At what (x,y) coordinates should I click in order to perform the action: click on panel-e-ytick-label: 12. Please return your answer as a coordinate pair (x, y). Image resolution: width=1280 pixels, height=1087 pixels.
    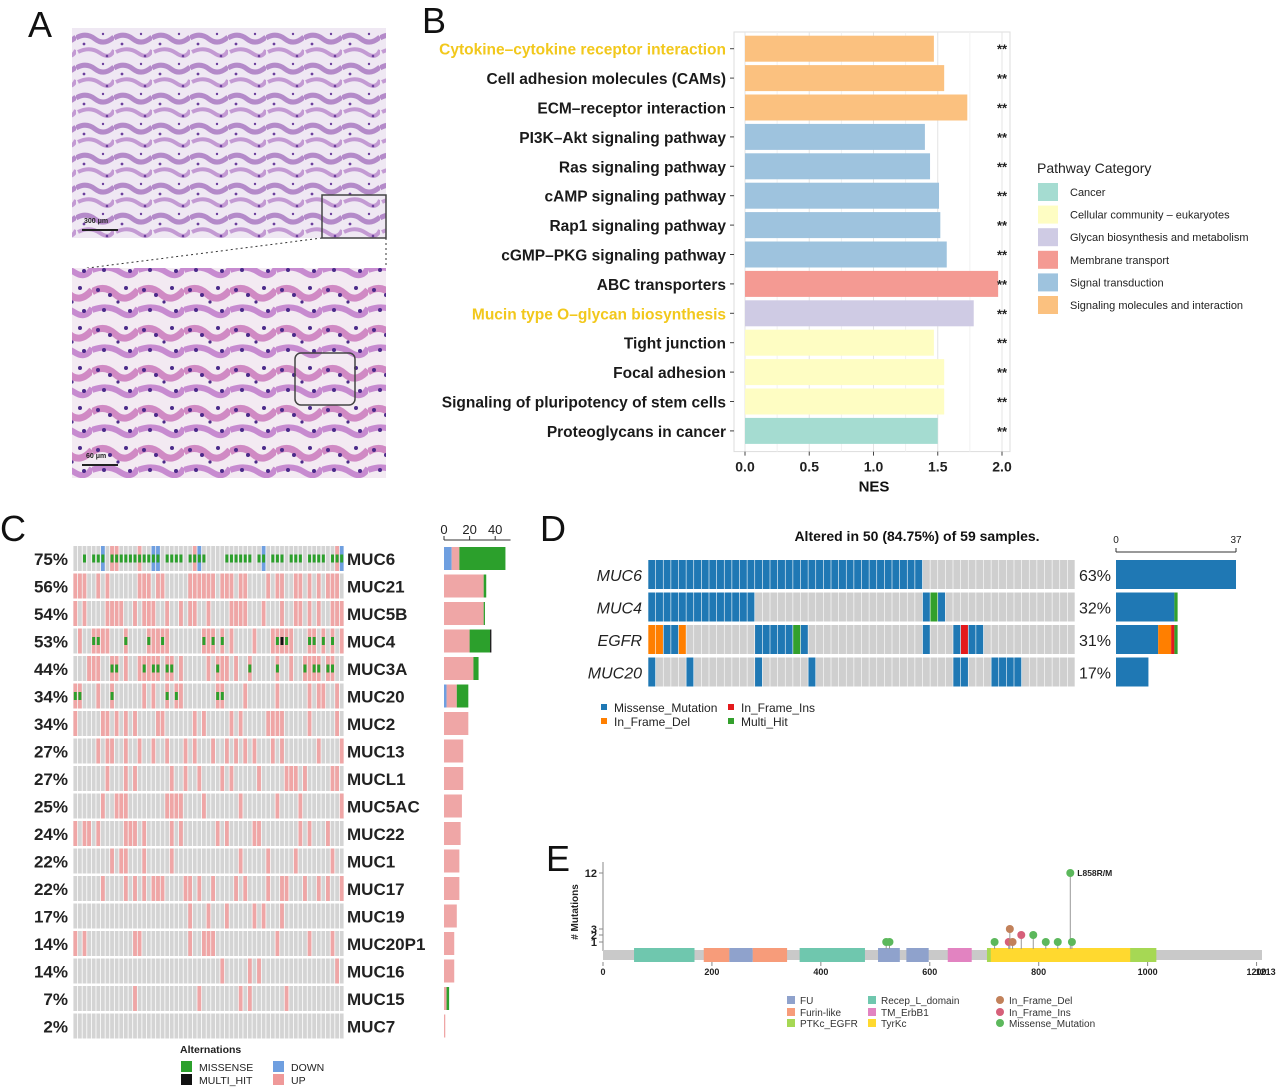
    Looking at the image, I should click on (591, 874).